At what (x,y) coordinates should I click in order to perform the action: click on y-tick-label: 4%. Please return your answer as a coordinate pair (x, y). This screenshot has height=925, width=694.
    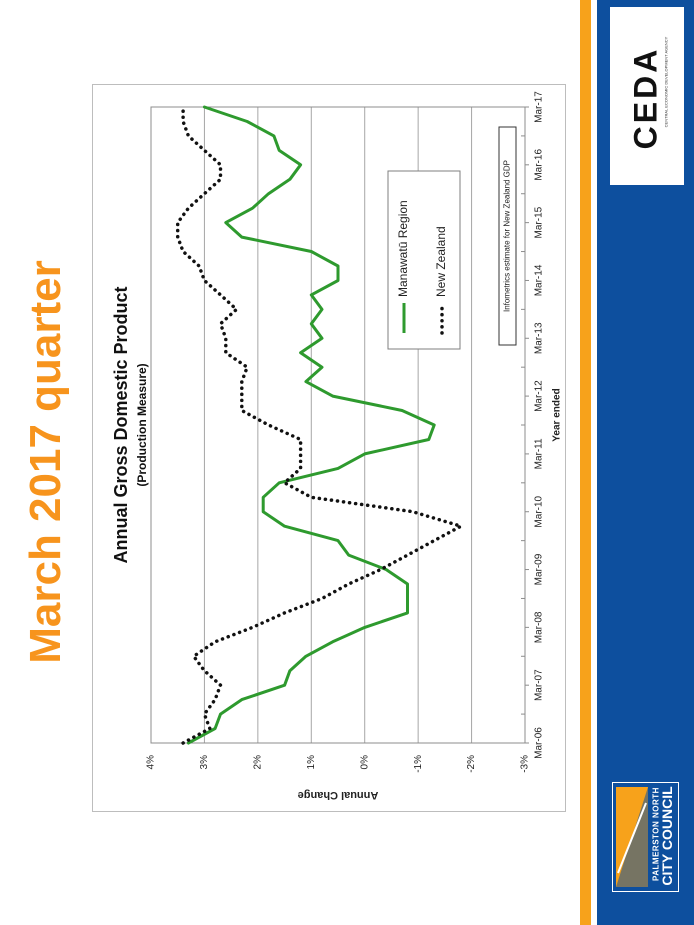
    Looking at the image, I should click on (151, 762).